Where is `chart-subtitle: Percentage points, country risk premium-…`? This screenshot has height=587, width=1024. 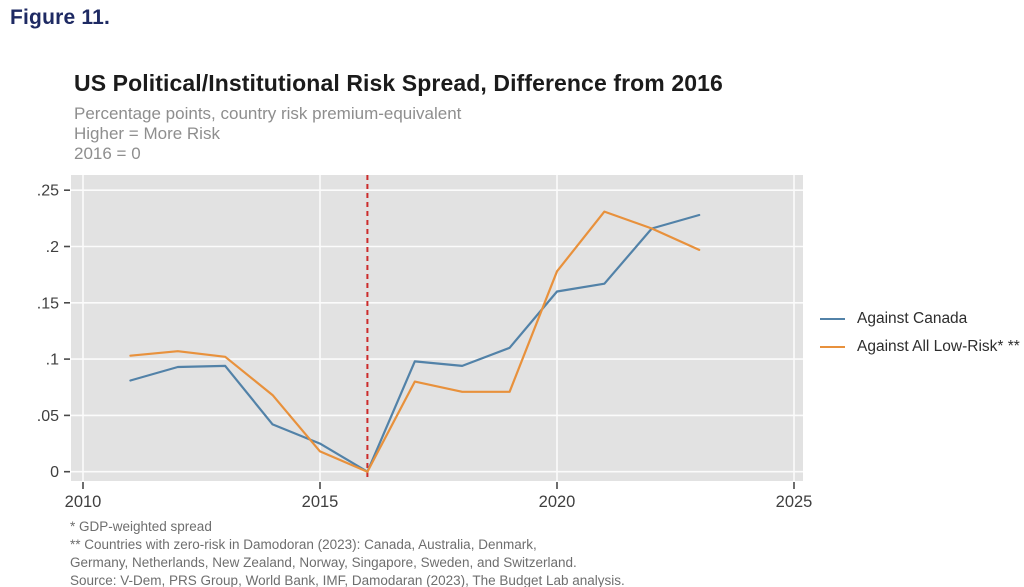 chart-subtitle: Percentage points, country risk premium-… is located at coordinates (454, 134).